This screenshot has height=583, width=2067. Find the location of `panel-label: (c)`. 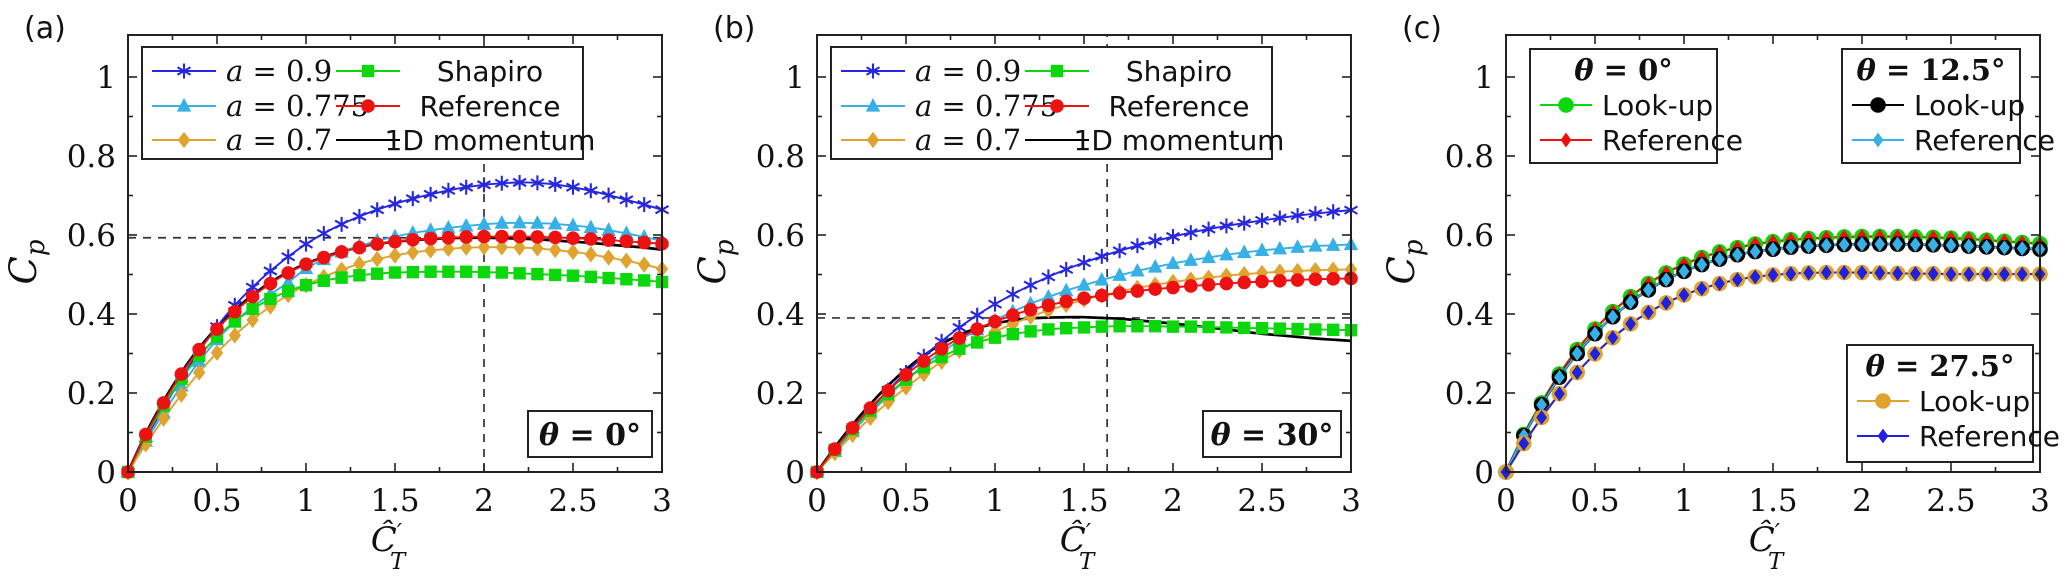

panel-label: (c) is located at coordinates (1422, 28).